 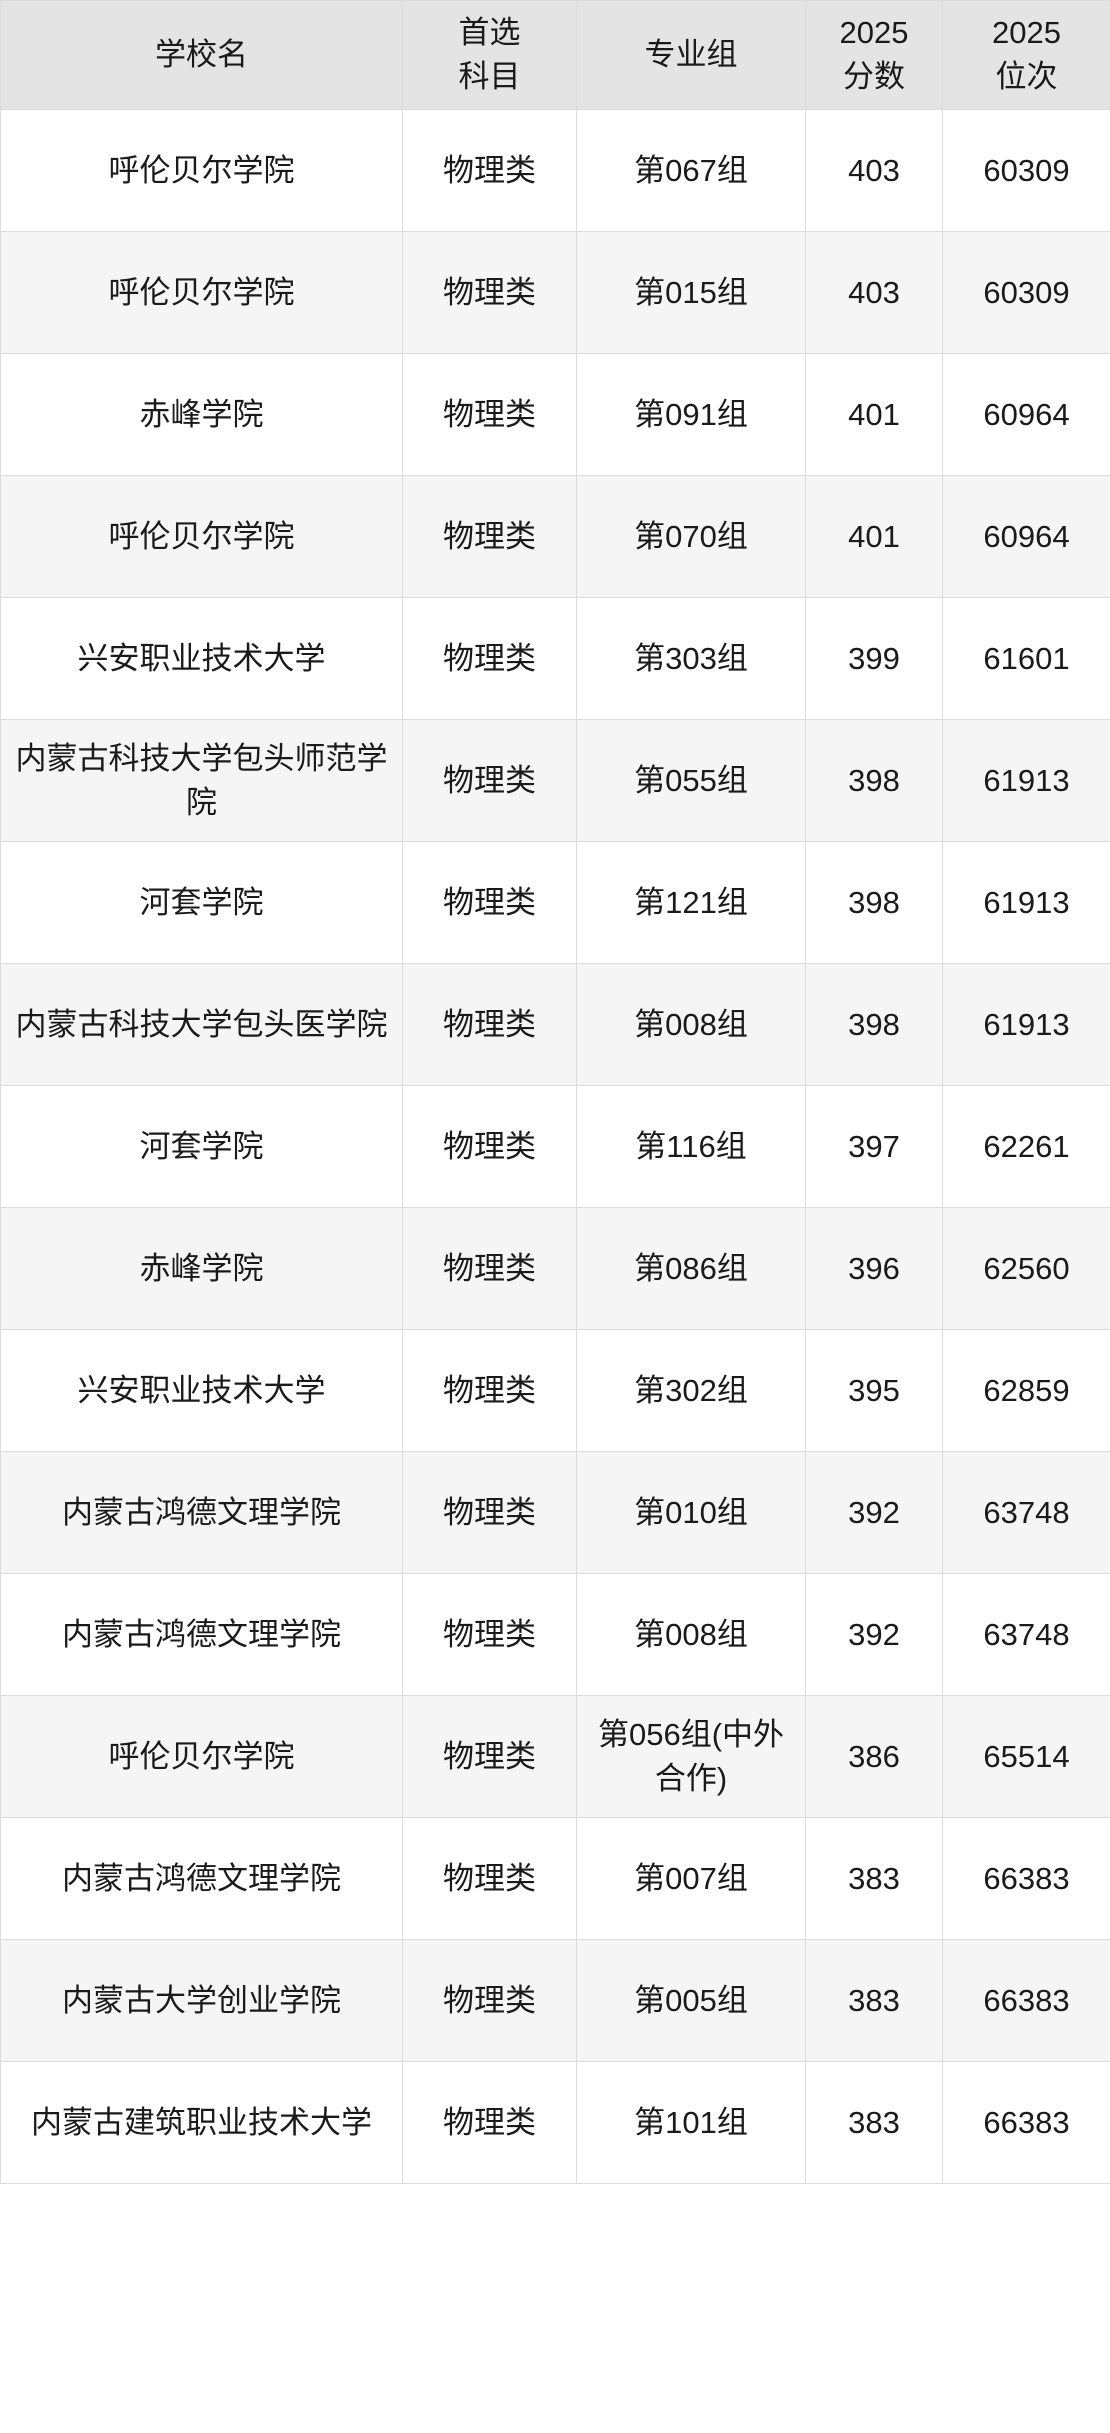 I want to click on cell-group: 第302组, so click(x=691, y=1391).